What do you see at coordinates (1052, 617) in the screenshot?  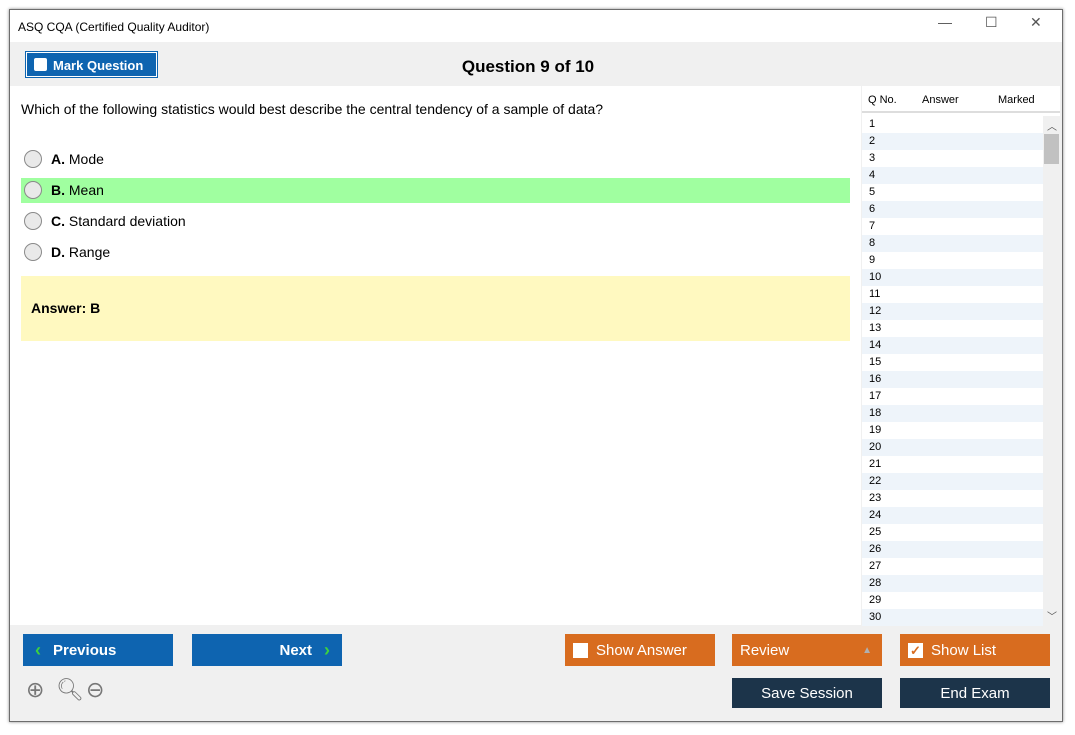 I see `scroll-down-icon: ﹀` at bounding box center [1052, 617].